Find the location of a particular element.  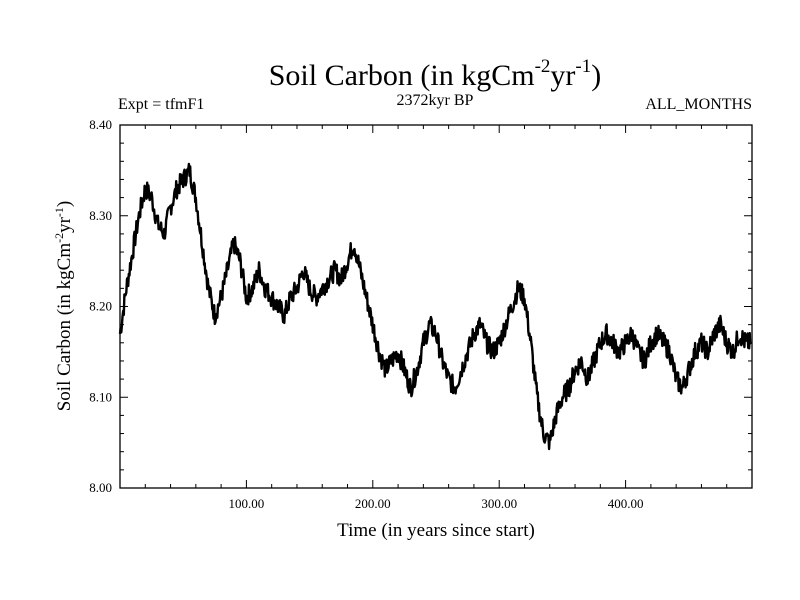

x-tick-label: 400.00 is located at coordinates (626, 503).